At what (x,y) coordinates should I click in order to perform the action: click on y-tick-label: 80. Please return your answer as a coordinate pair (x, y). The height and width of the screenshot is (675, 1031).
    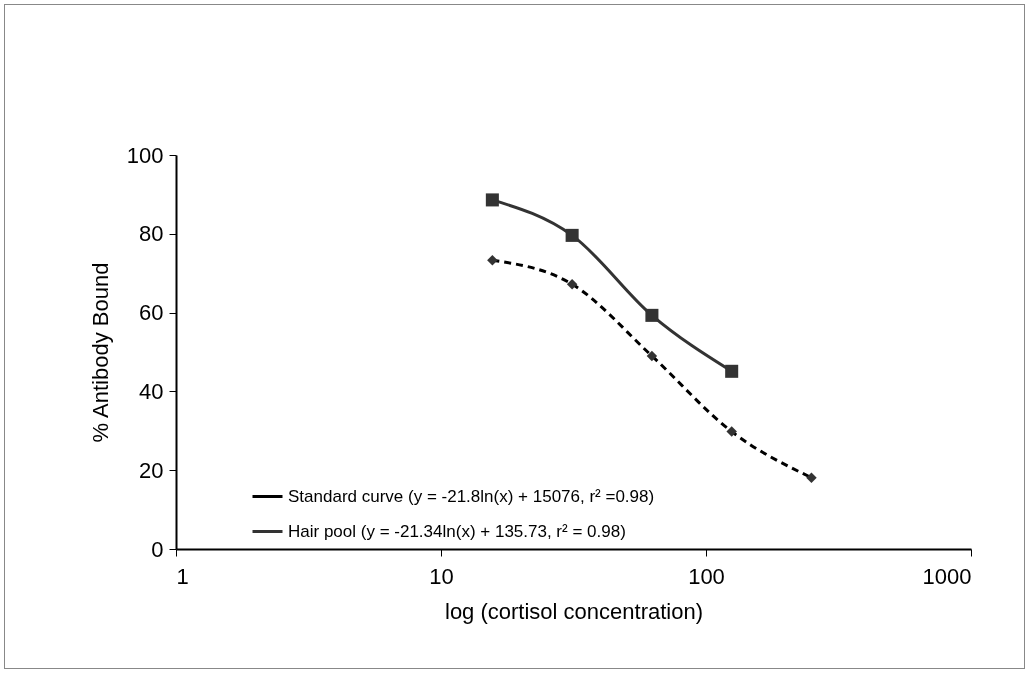
    Looking at the image, I should click on (151, 234).